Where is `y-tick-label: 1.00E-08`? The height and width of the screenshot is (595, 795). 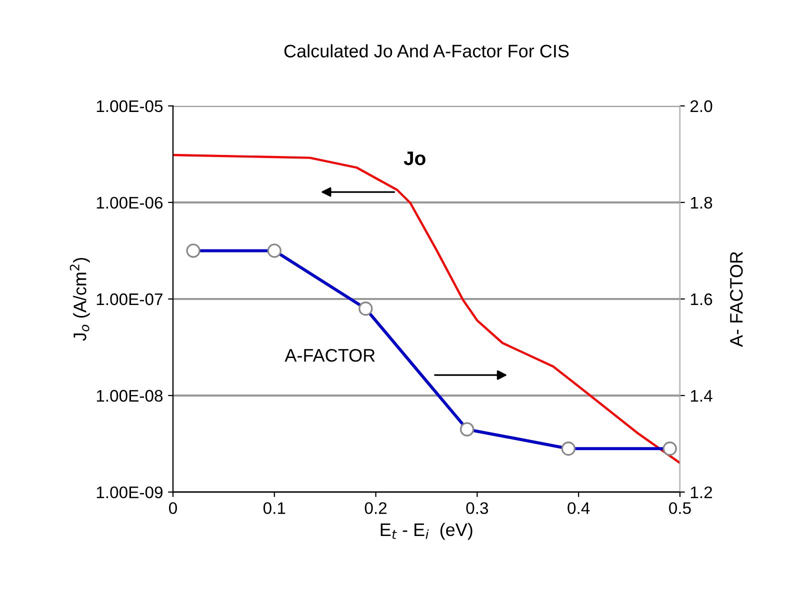 y-tick-label: 1.00E-08 is located at coordinates (129, 396).